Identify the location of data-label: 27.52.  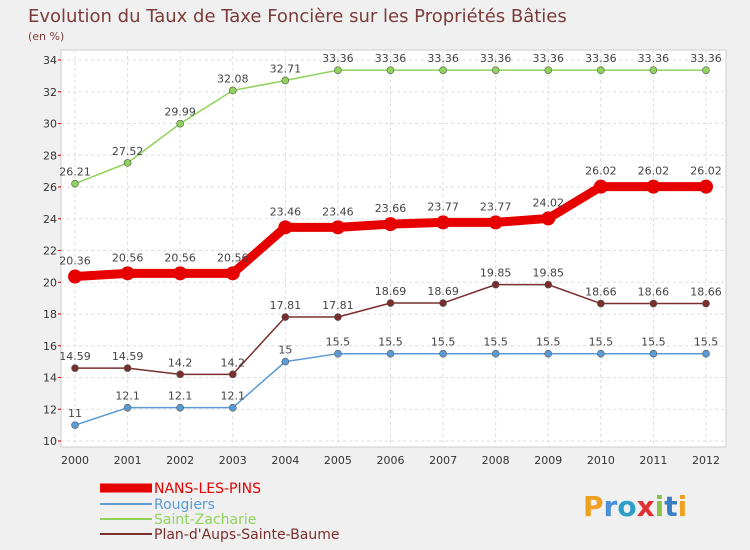
(128, 151).